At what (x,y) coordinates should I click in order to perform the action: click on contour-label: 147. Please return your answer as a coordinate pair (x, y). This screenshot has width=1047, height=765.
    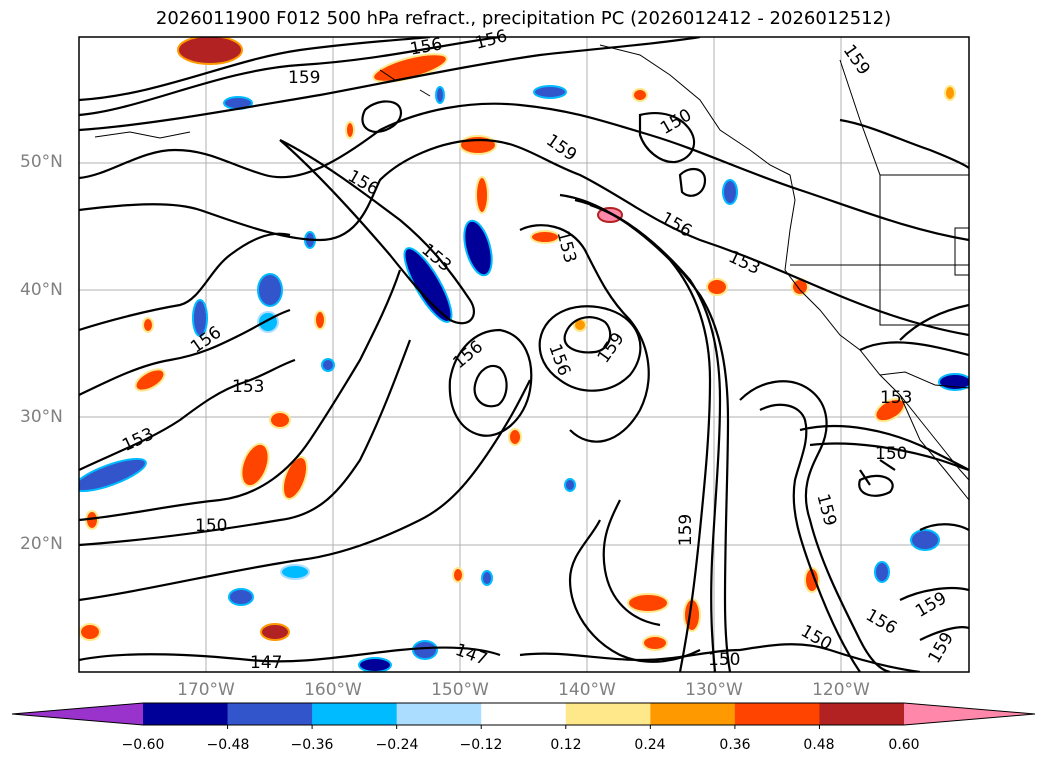
    Looking at the image, I should click on (266, 663).